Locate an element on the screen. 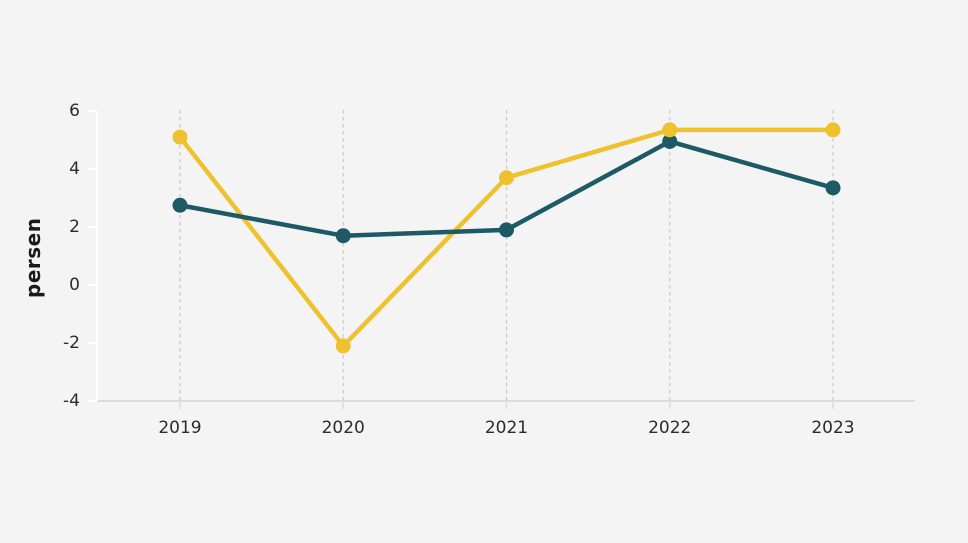  y-axis-title: persen is located at coordinates (33, 258).